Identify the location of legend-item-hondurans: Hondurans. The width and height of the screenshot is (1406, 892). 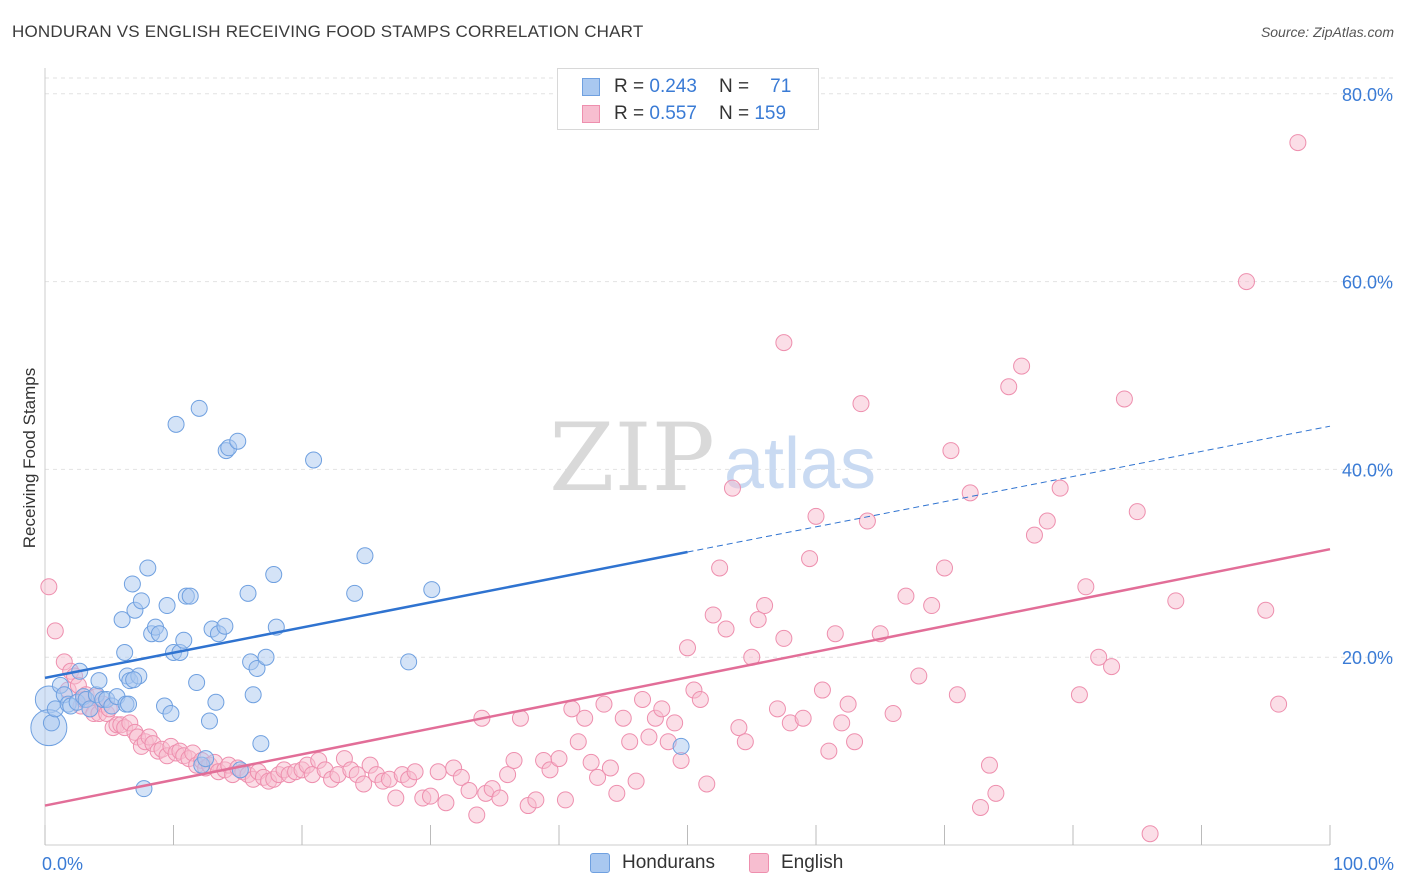
(652, 863).